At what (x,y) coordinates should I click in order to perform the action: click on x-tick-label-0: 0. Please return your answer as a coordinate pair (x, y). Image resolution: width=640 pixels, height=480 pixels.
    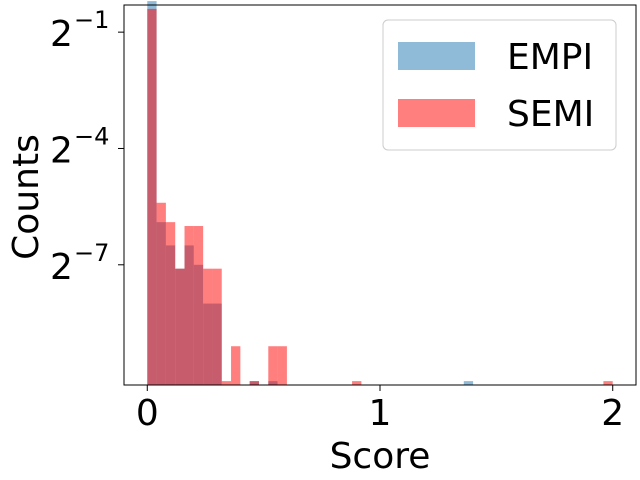
    Looking at the image, I should click on (147, 413).